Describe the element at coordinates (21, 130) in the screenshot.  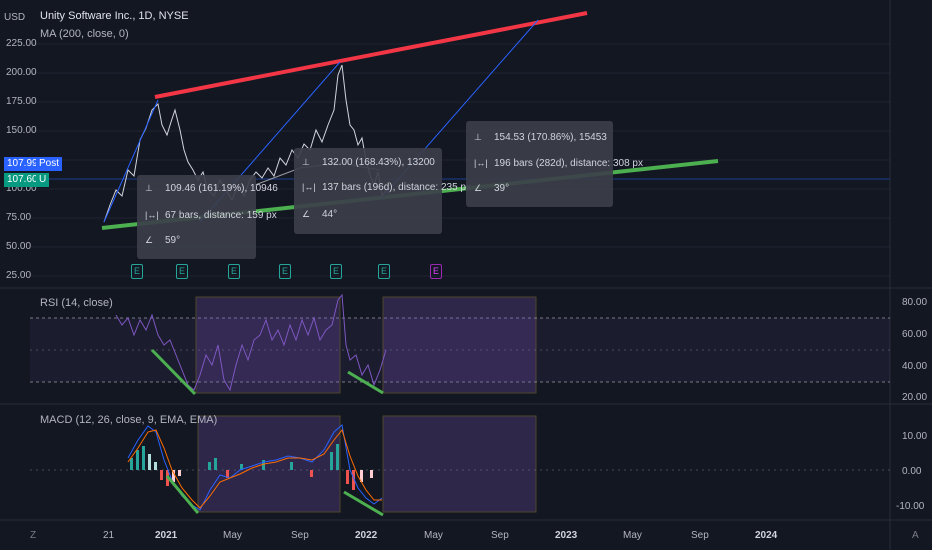
I see `price-tick: 150.00` at that location.